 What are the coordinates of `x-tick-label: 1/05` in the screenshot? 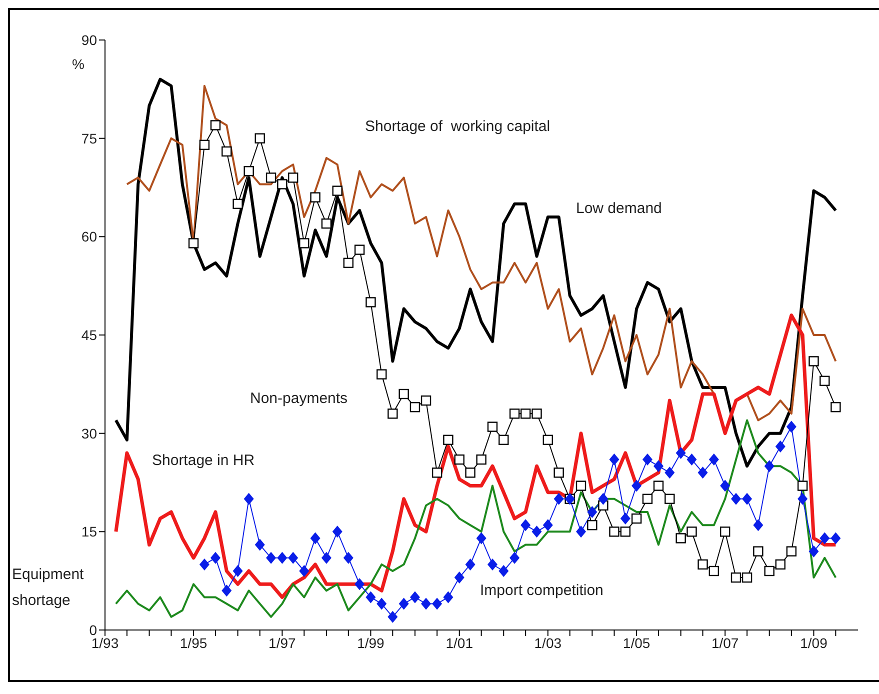 It's located at (636, 642).